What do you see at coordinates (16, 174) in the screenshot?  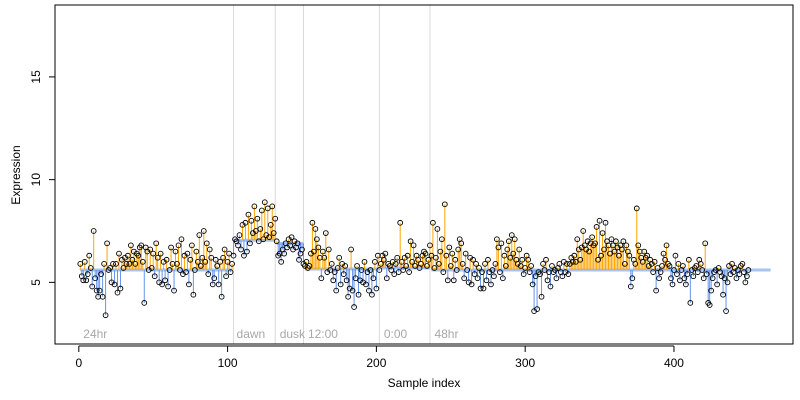 I see `y-axis-title: Expression` at bounding box center [16, 174].